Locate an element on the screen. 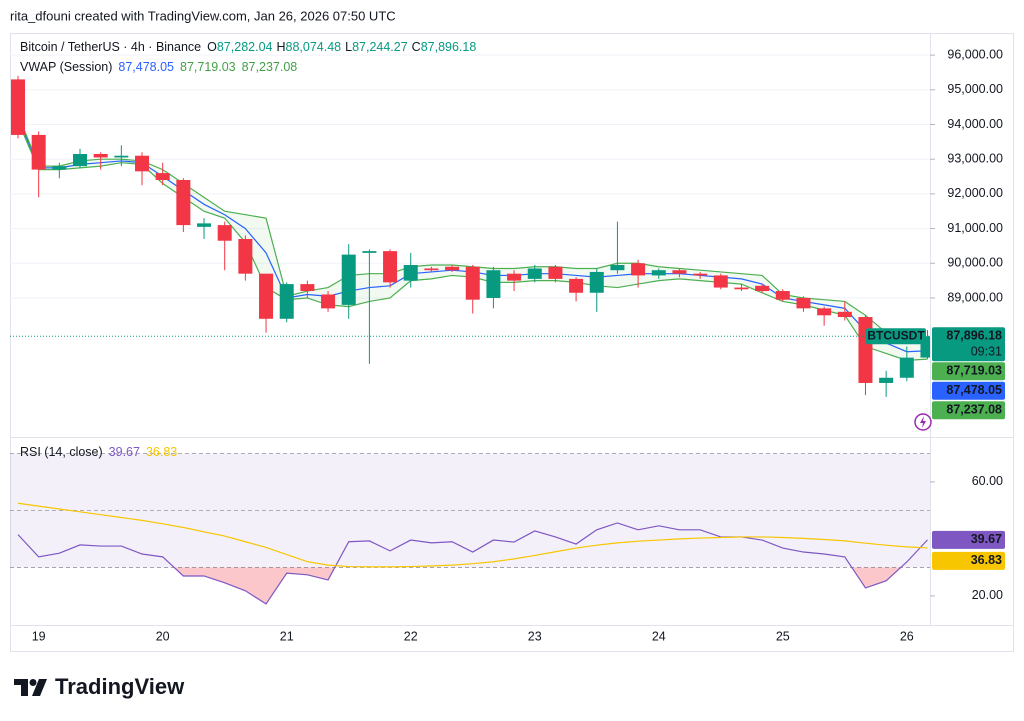 The width and height of the screenshot is (1024, 721). countdown-label: 09:31 is located at coordinates (986, 352).